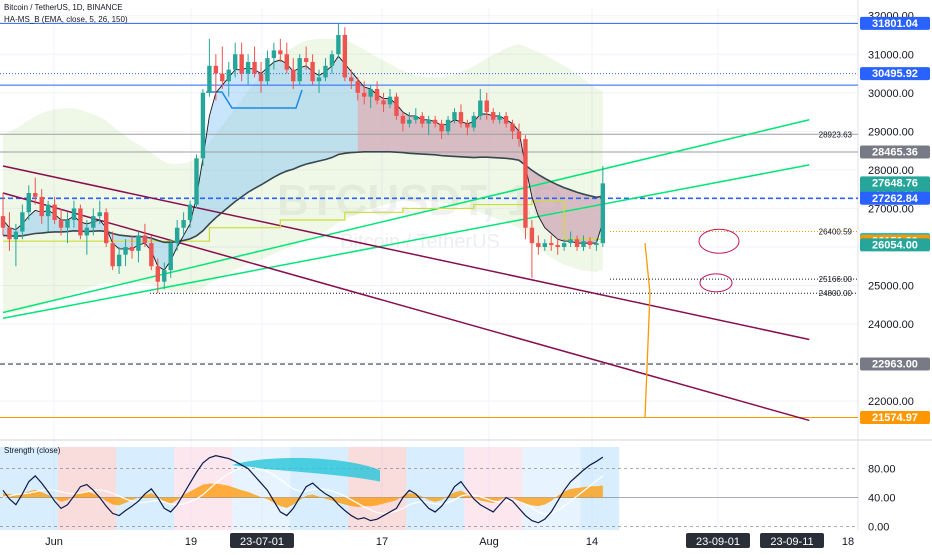 This screenshot has width=932, height=555. What do you see at coordinates (382, 542) in the screenshot?
I see `x-tick-label-3: 17` at bounding box center [382, 542].